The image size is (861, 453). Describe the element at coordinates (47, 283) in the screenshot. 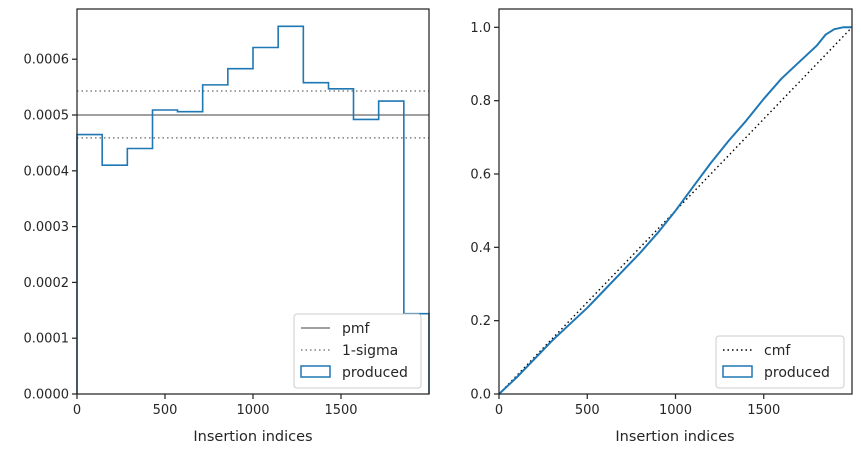

I see `y-tick-label: 0.0002` at that location.